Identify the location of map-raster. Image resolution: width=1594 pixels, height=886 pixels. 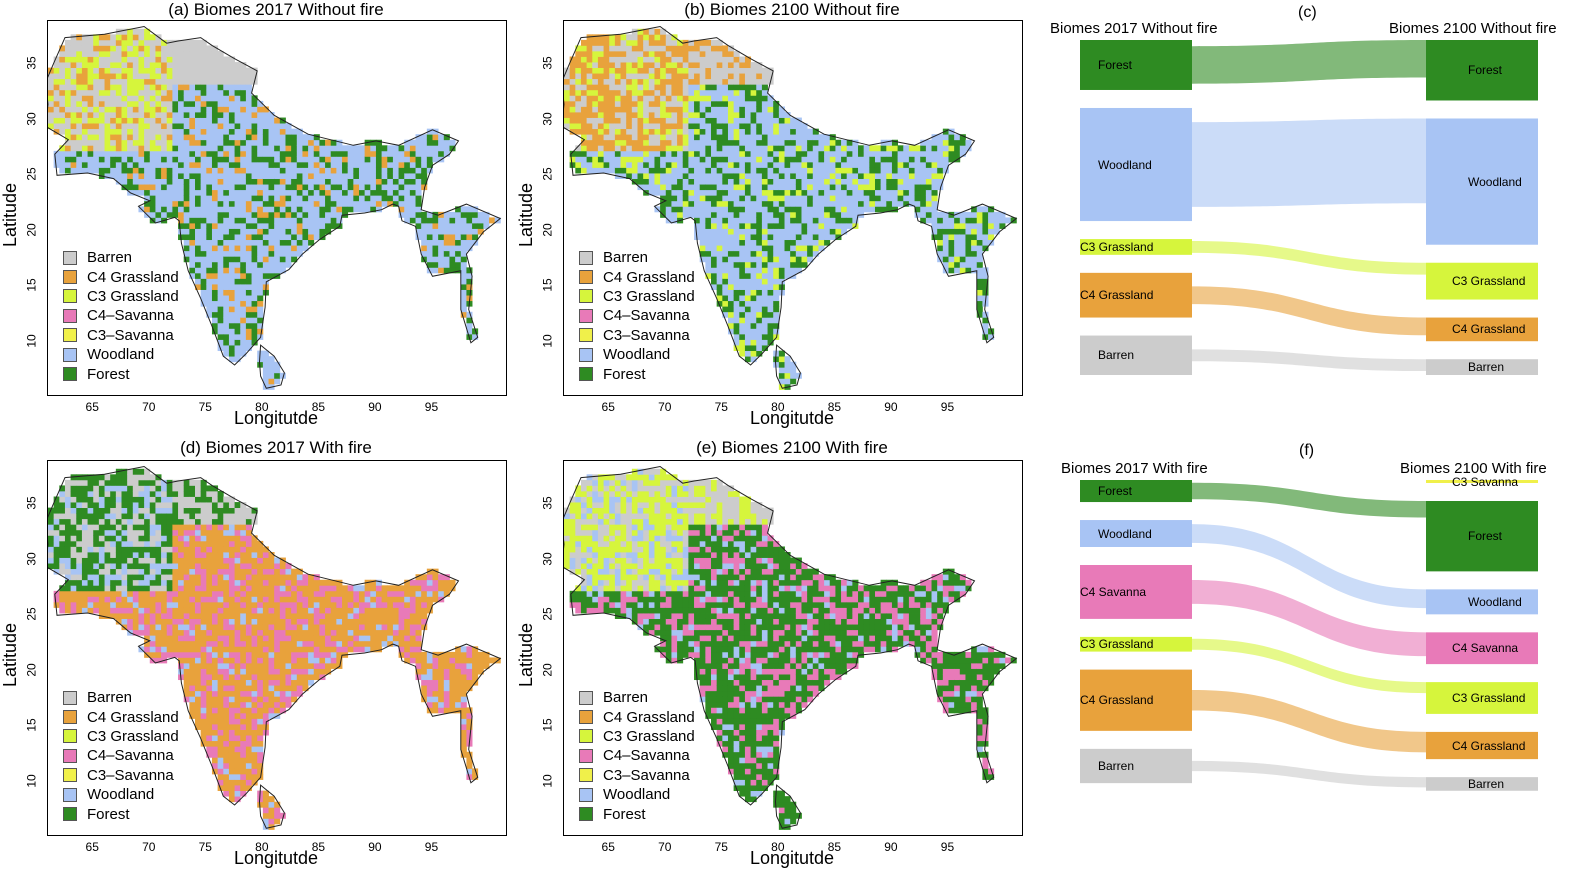
(275, 647).